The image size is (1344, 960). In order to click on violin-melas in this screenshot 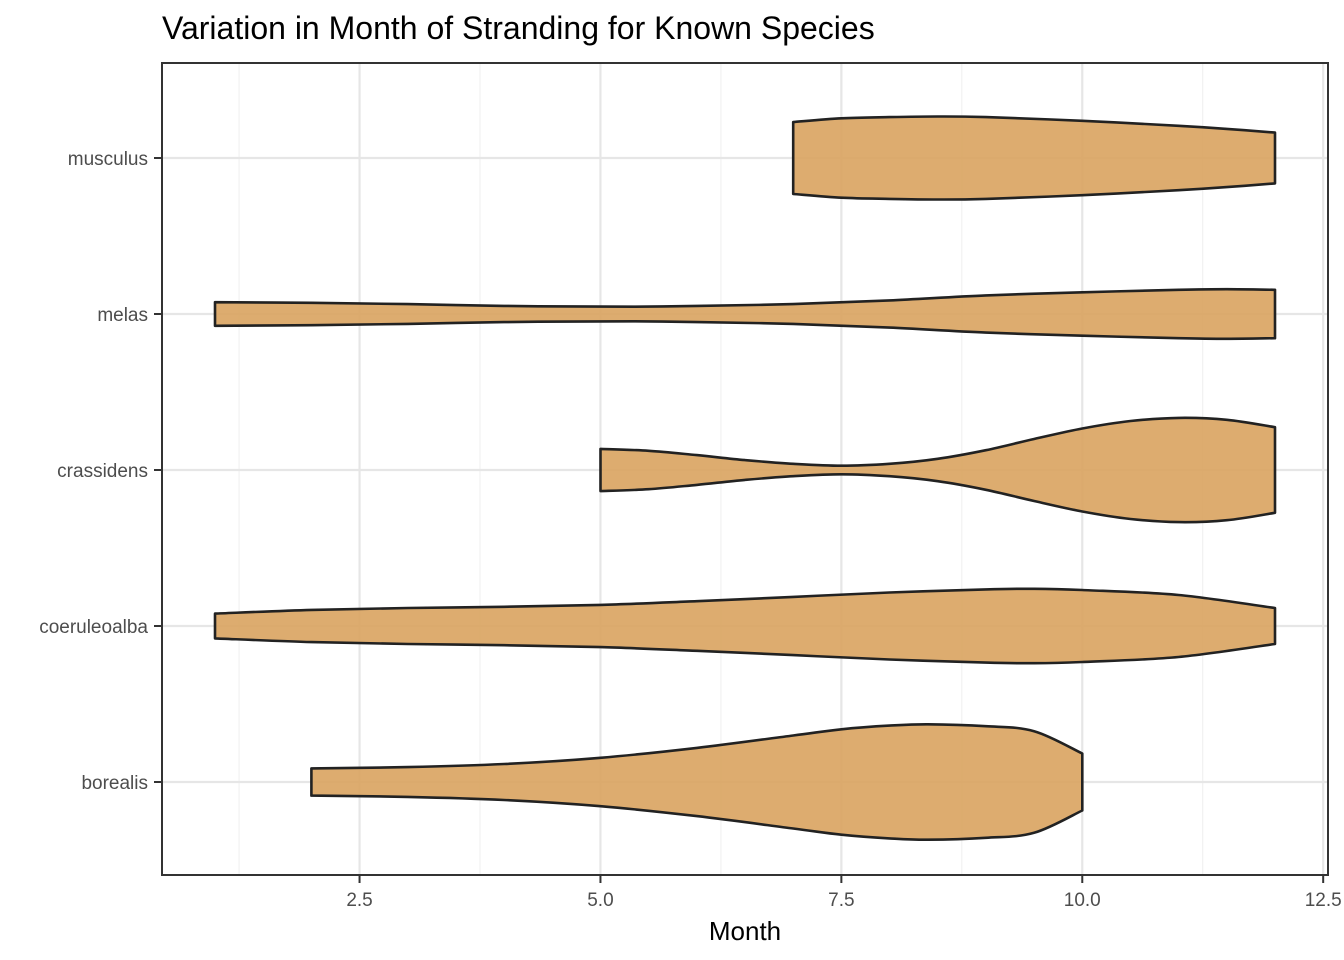, I will do `click(745, 314)`.